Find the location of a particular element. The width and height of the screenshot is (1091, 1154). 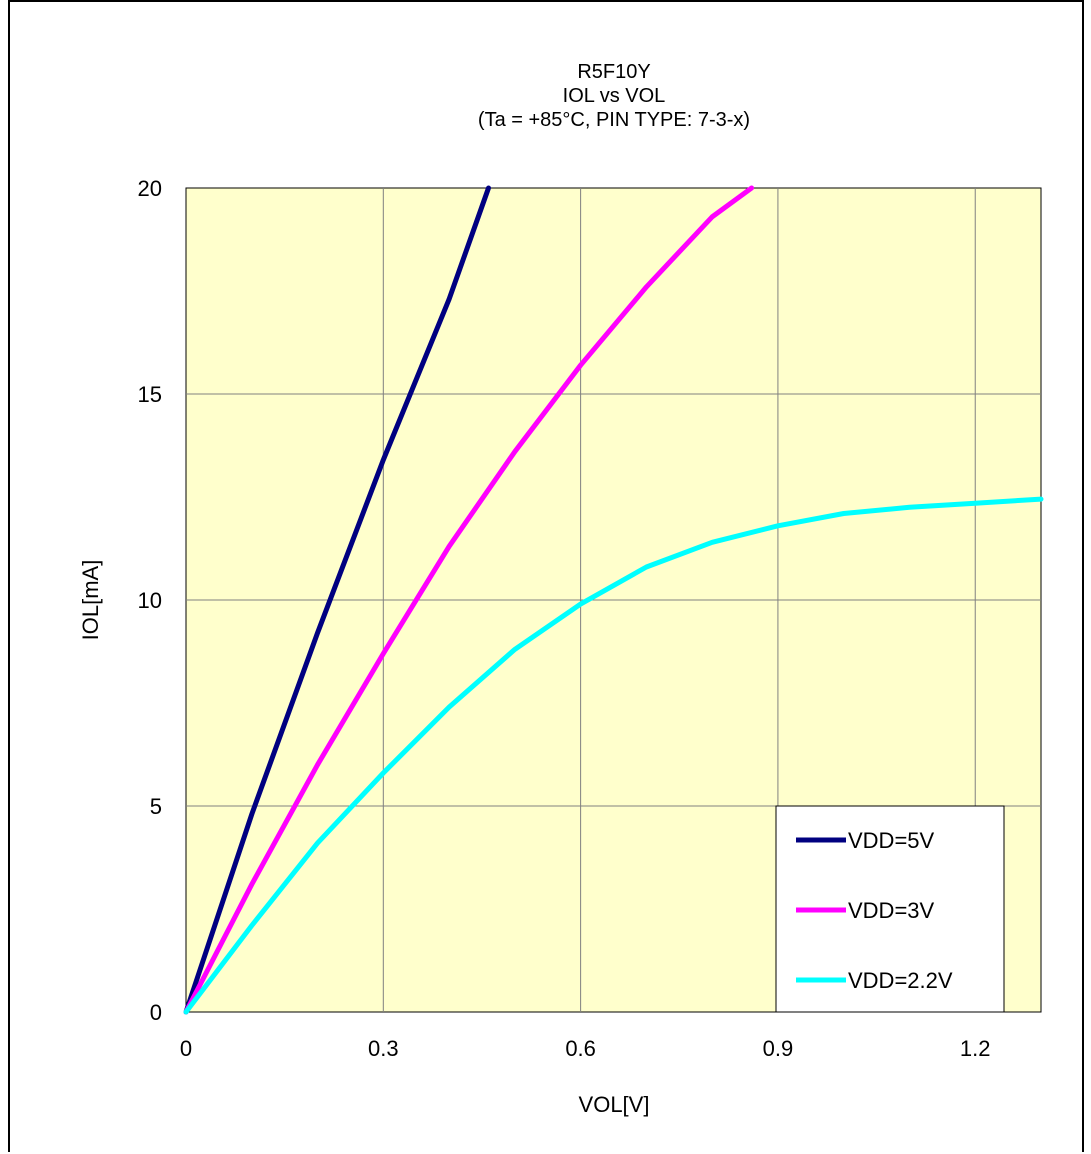

x-tick-label: 1.2 is located at coordinates (975, 1048).